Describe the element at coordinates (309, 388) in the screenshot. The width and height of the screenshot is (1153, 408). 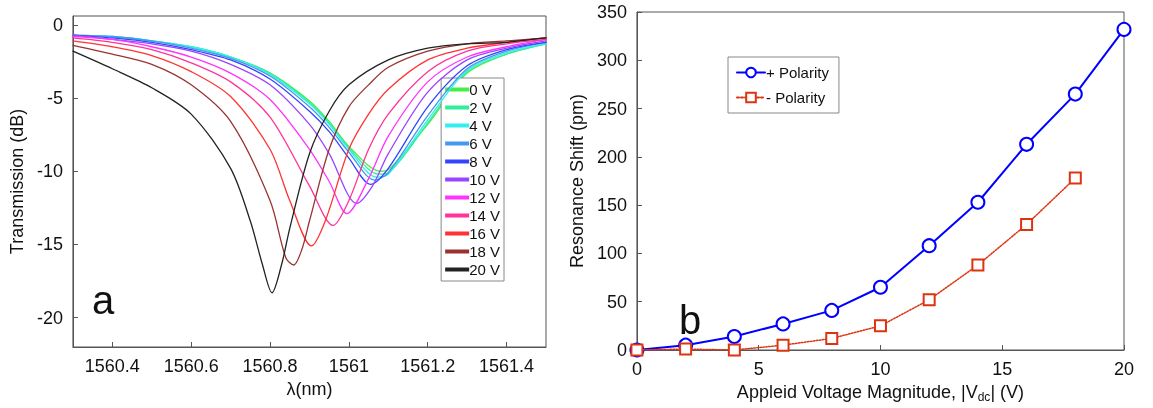
I see `x-axis-title: λ(nm)` at that location.